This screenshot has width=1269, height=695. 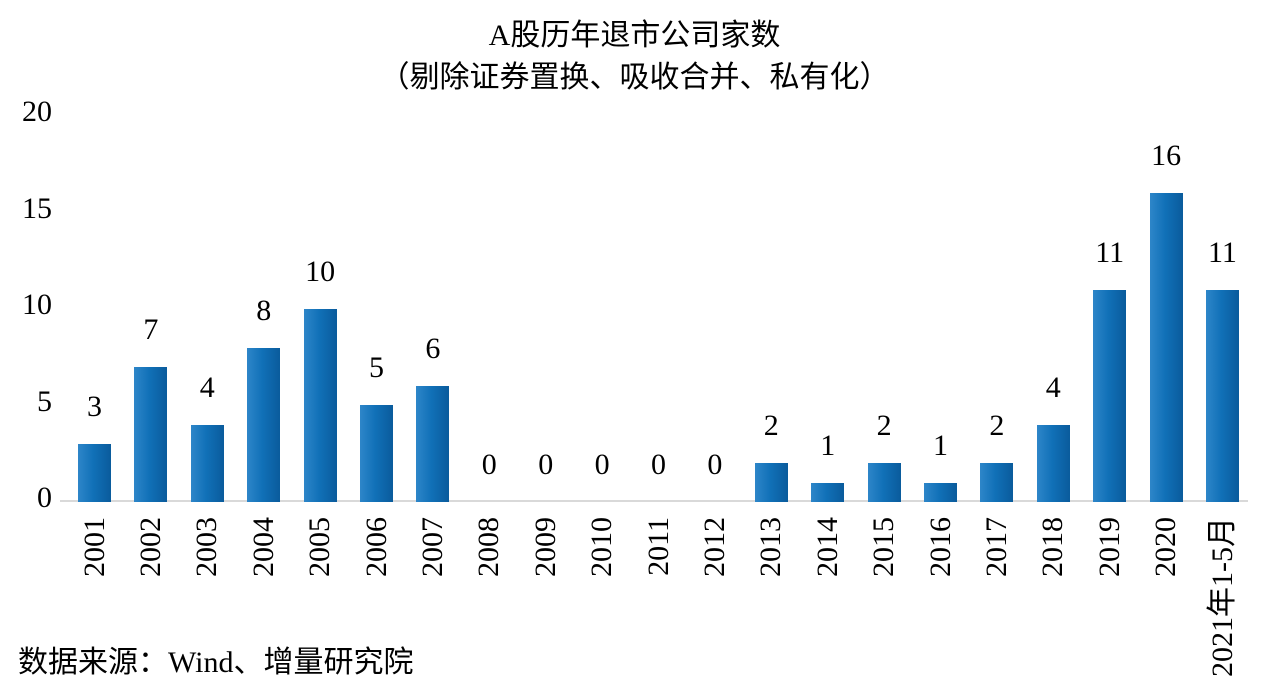 What do you see at coordinates (376, 547) in the screenshot?
I see `x-axis-label: 2006` at bounding box center [376, 547].